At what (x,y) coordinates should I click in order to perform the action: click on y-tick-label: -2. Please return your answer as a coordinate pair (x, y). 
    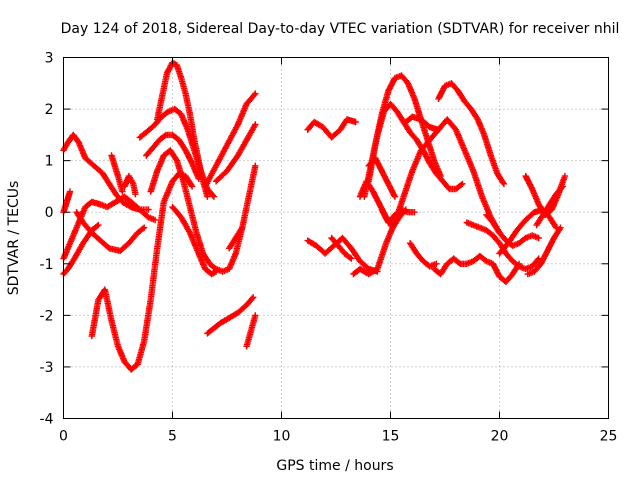
    Looking at the image, I should click on (47, 316).